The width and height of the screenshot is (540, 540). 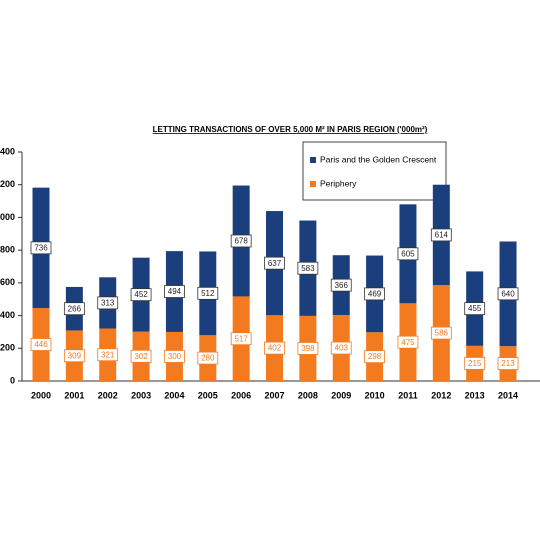 What do you see at coordinates (7, 348) in the screenshot?
I see `y-tick-label: 200` at bounding box center [7, 348].